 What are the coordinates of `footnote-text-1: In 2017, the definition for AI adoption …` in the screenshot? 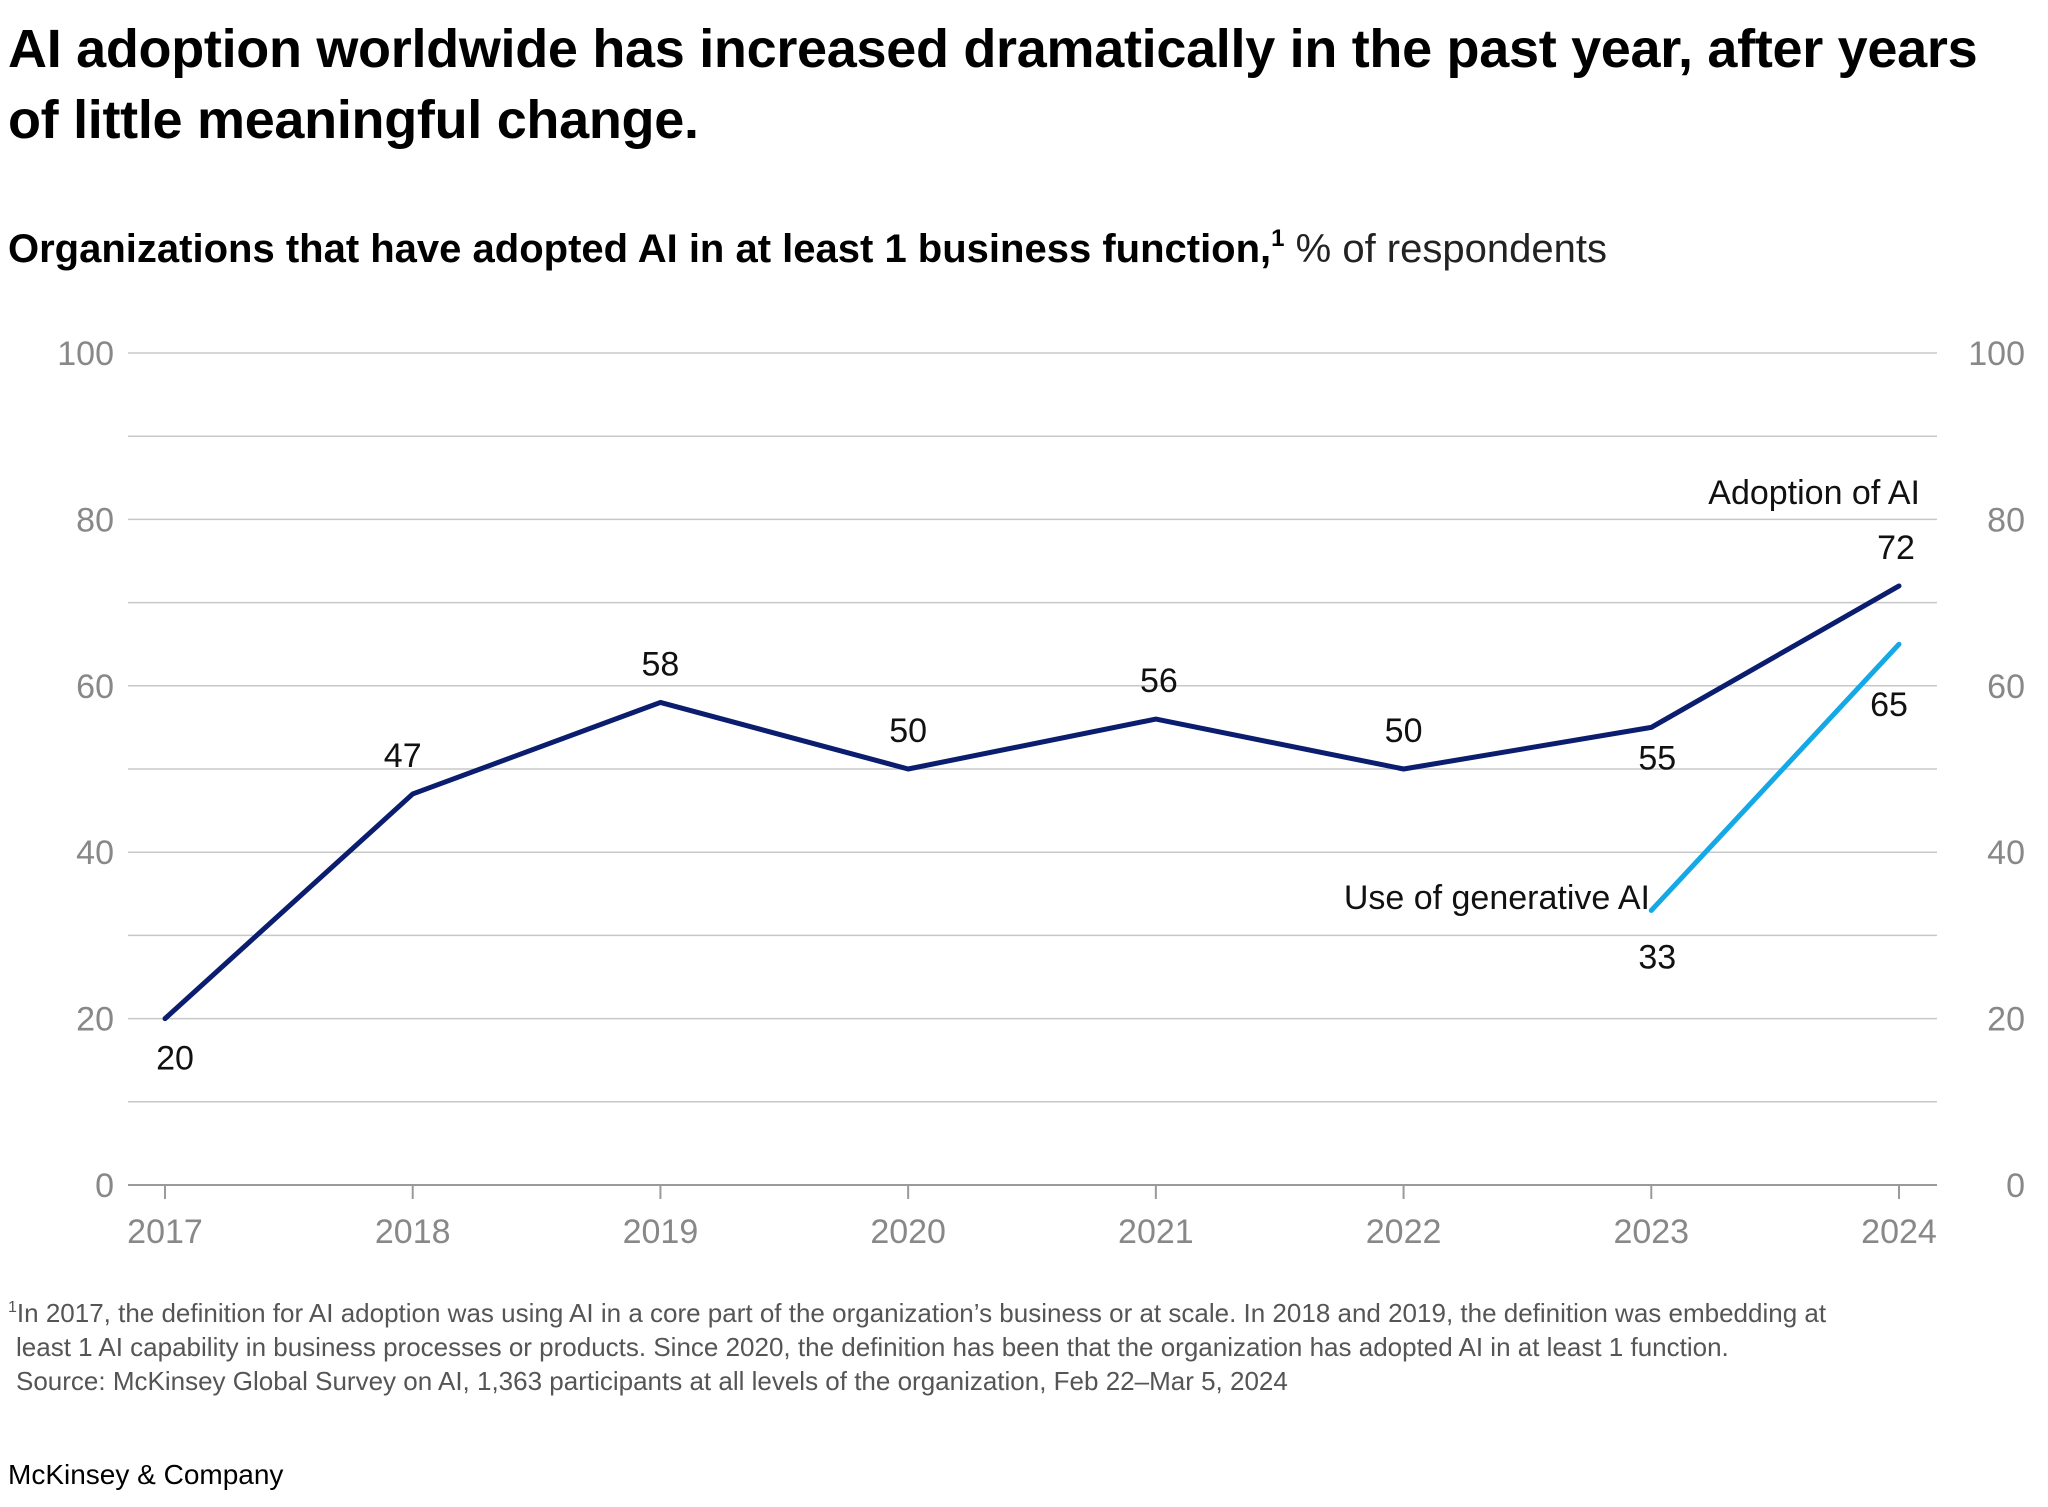 It's located at (921, 1313).